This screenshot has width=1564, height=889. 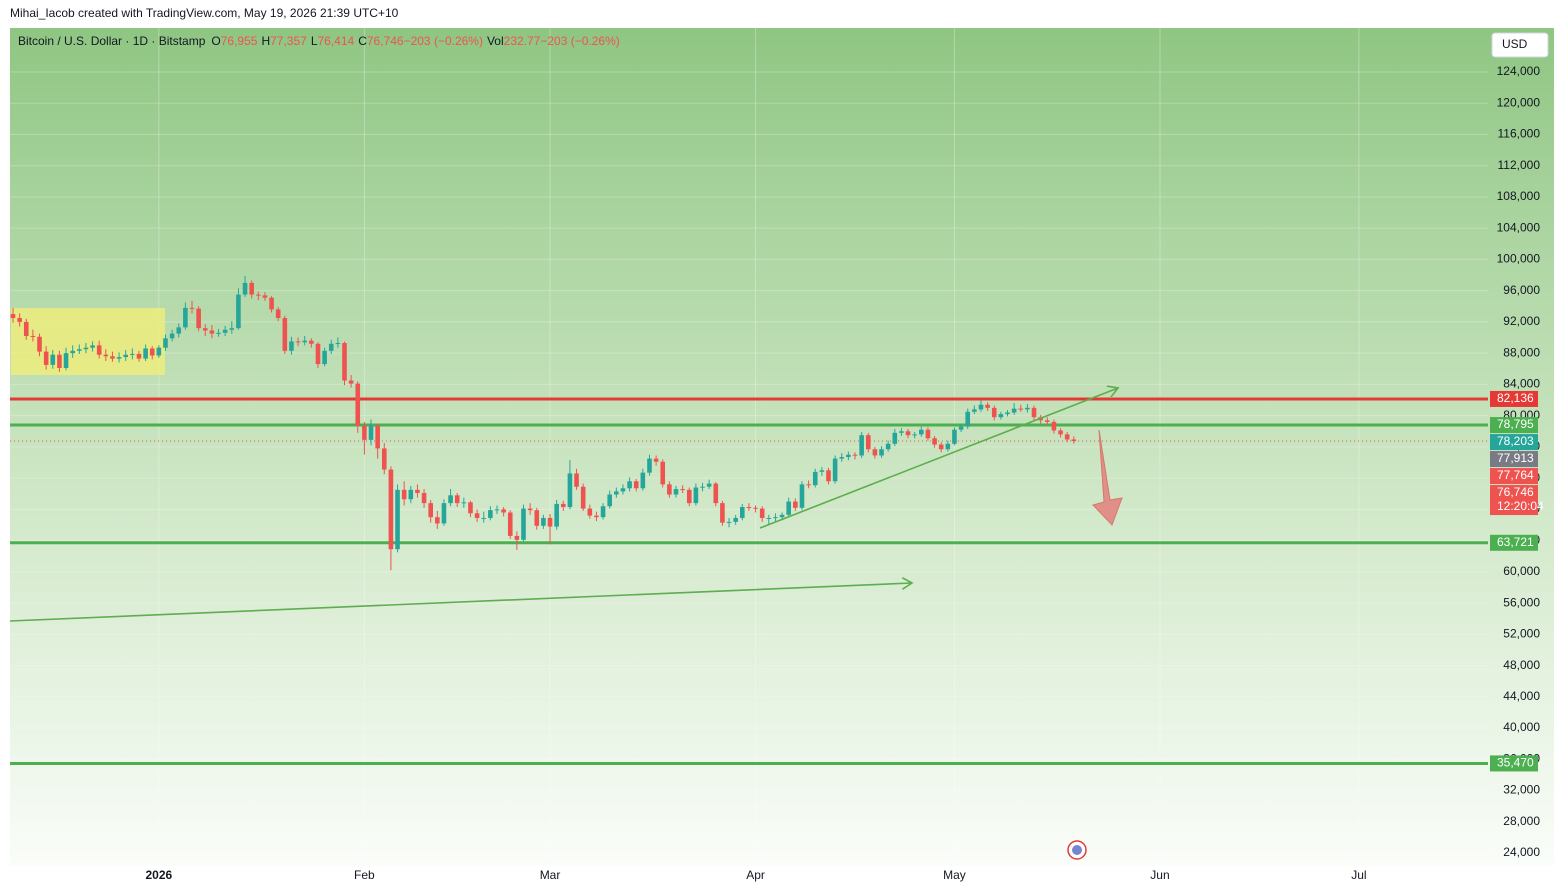 What do you see at coordinates (1521, 290) in the screenshot?
I see `y-tick-label: 96,000` at bounding box center [1521, 290].